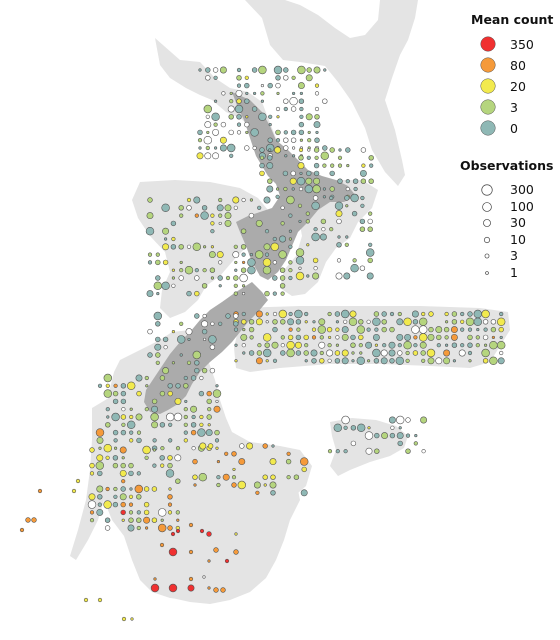 This screenshot has height=640, width=560. What do you see at coordinates (514, 272) in the screenshot?
I see `observations-legend-label: 1` at bounding box center [514, 272].